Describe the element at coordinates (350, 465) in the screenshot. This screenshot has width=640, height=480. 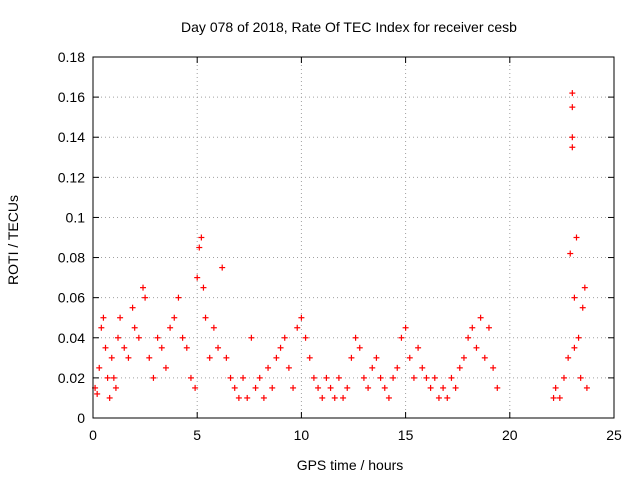
I see `x-axis-title: GPS time / hours` at that location.